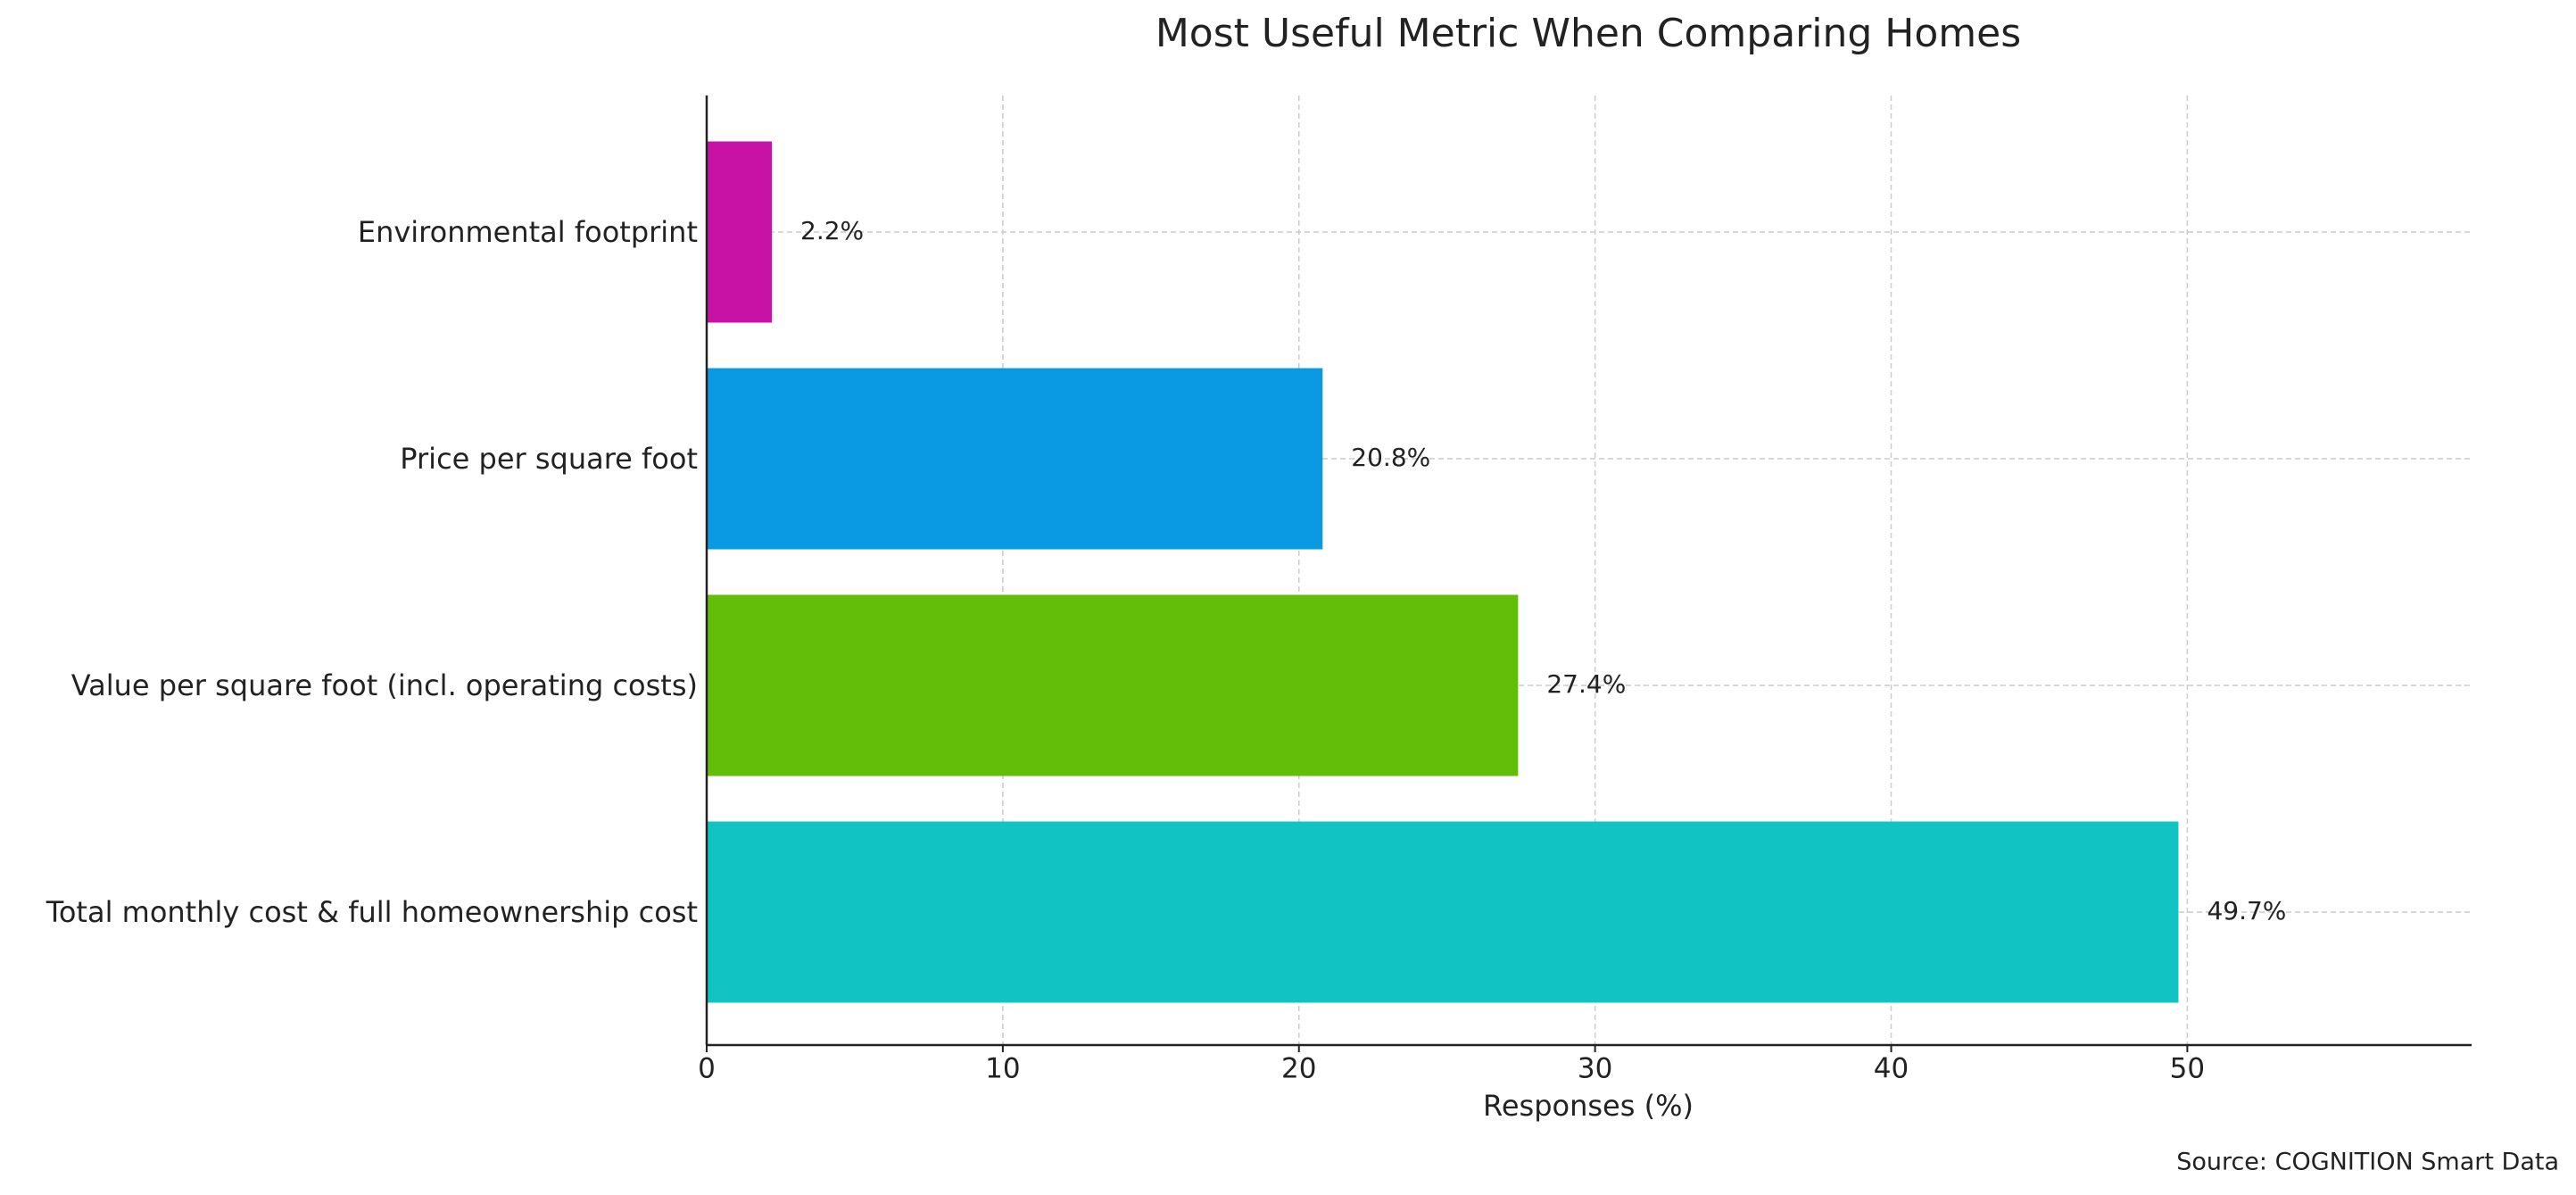 The width and height of the screenshot is (2576, 1195). I want to click on x-tick-label: 30, so click(1595, 1069).